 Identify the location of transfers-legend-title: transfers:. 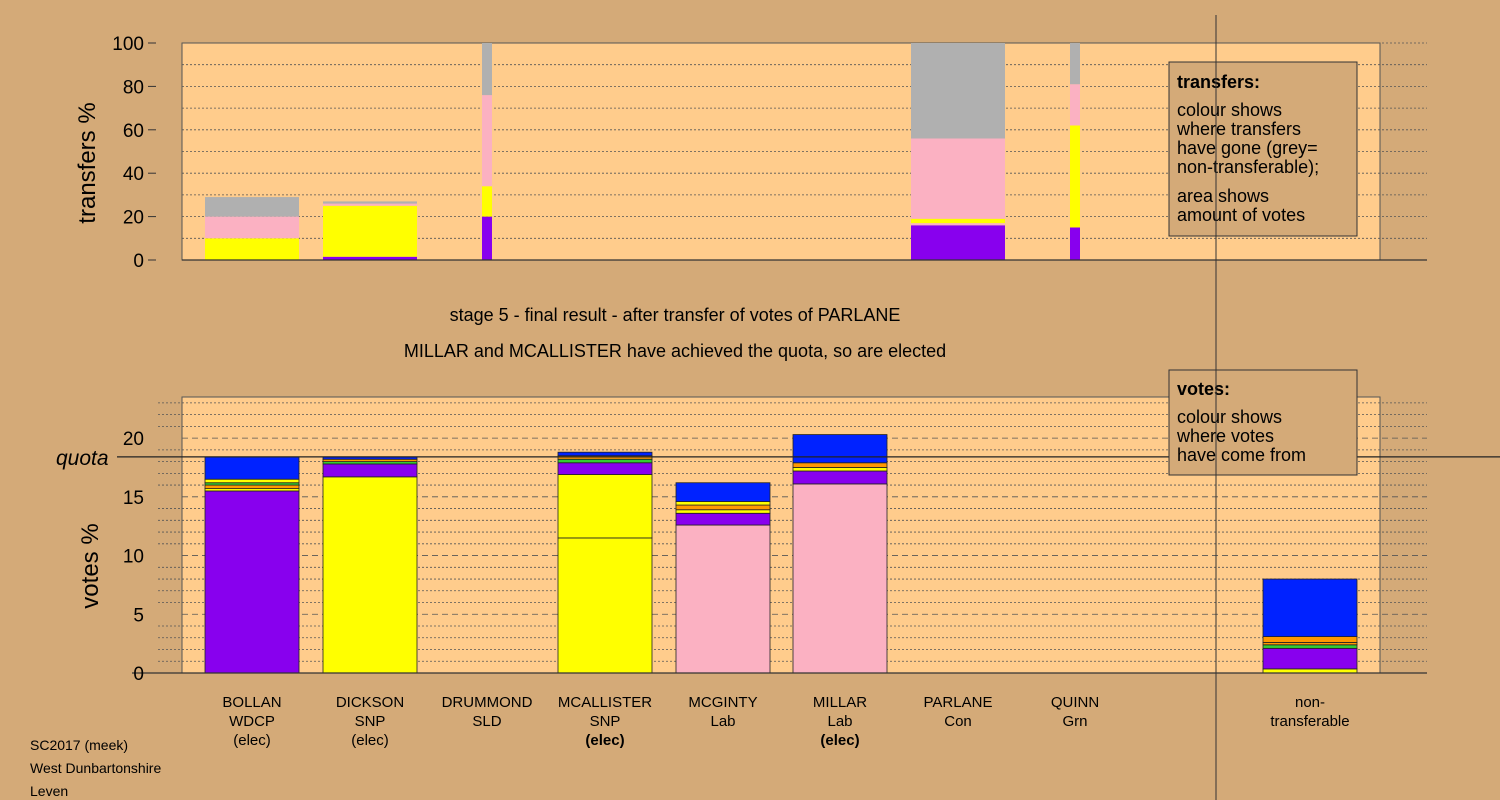
(1218, 82).